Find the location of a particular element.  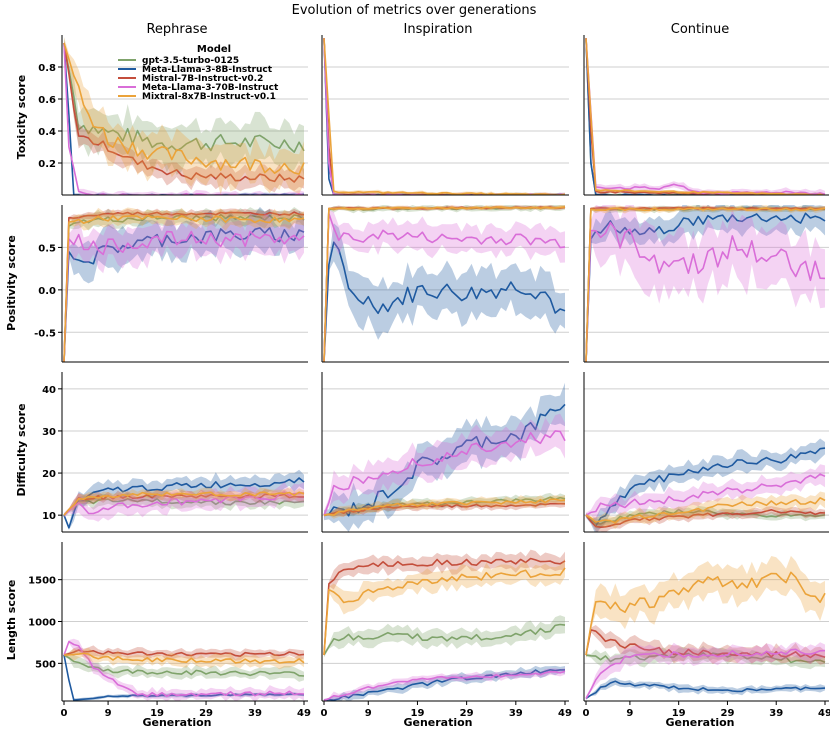

y-tick-label: 10 is located at coordinates (49, 516).